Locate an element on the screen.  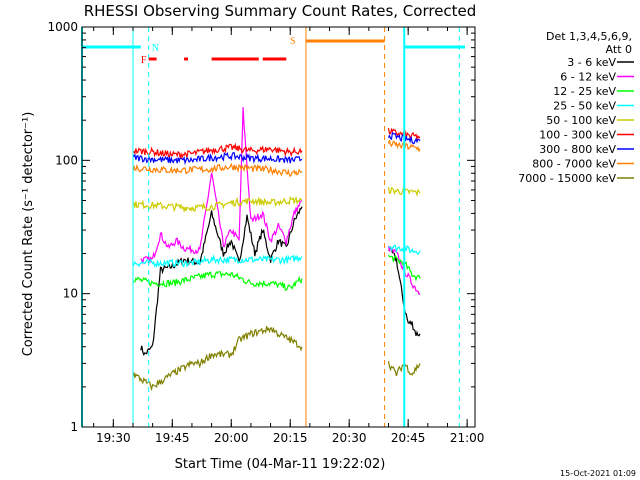
legend-label: 800 - 7000 keV is located at coordinates (574, 164).